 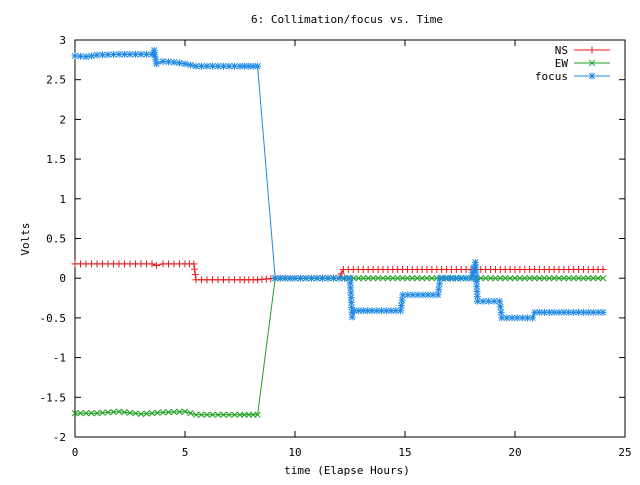 I want to click on legend-label-ew: EW, so click(x=562, y=63).